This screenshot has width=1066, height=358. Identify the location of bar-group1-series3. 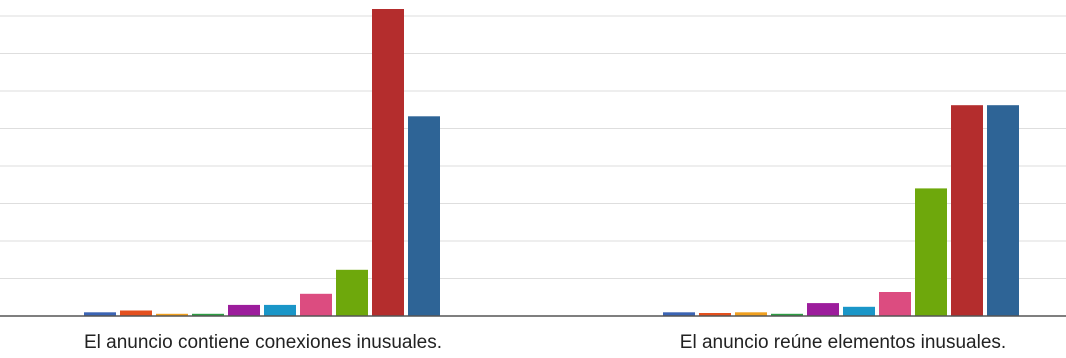
(172, 314).